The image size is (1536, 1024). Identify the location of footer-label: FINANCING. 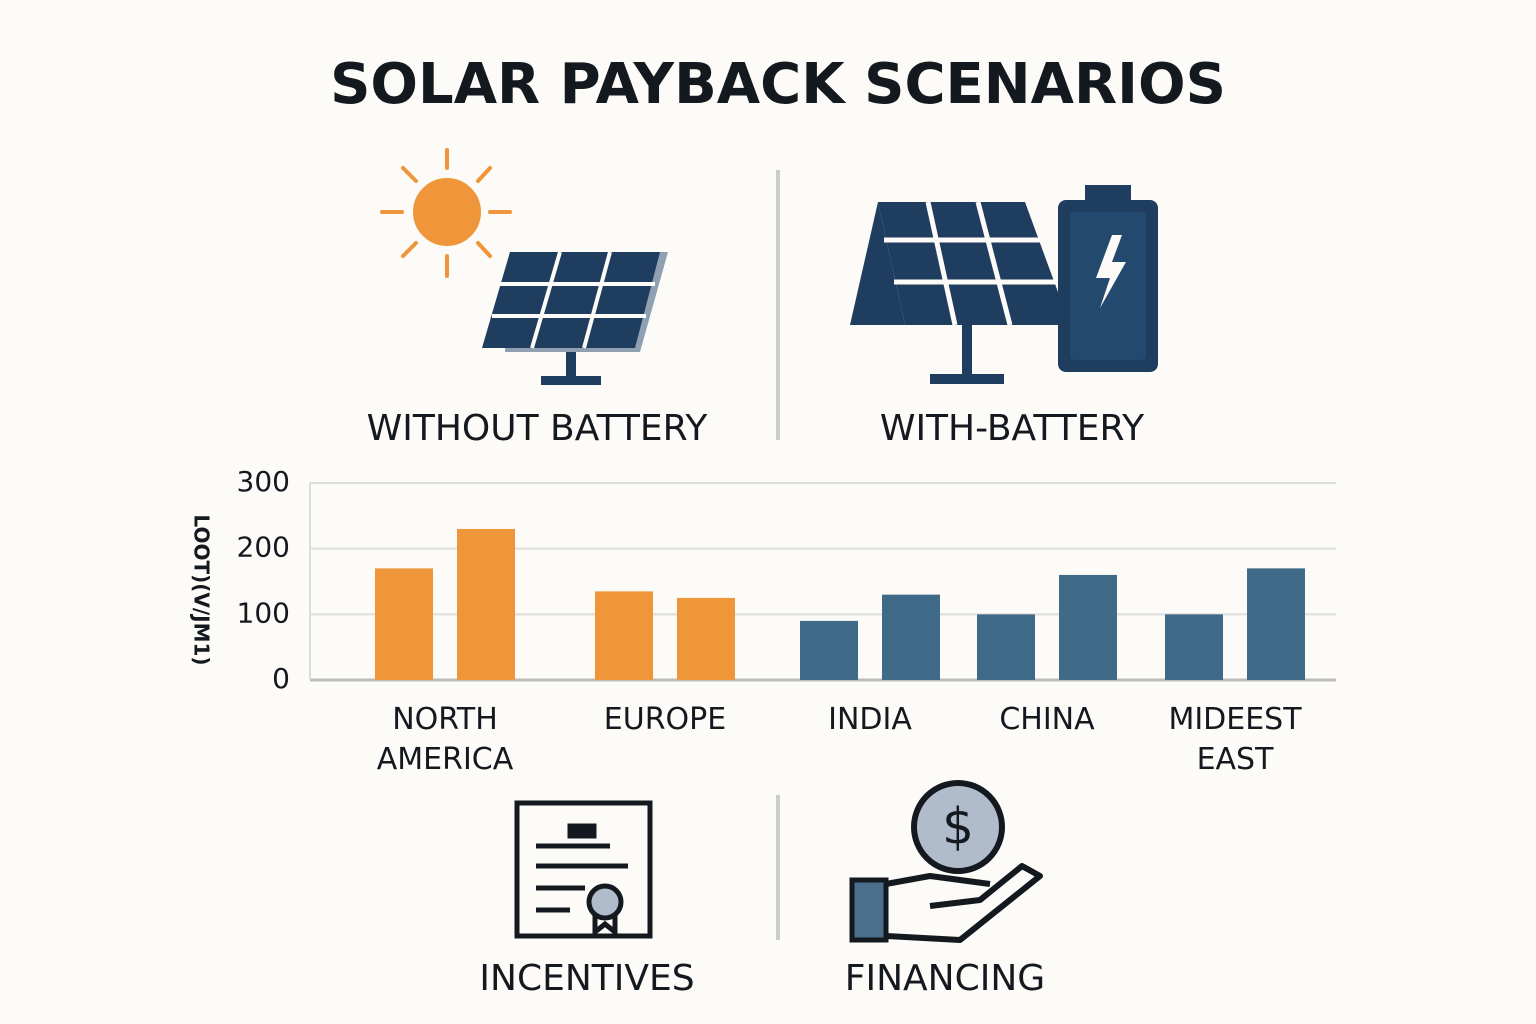
(945, 978).